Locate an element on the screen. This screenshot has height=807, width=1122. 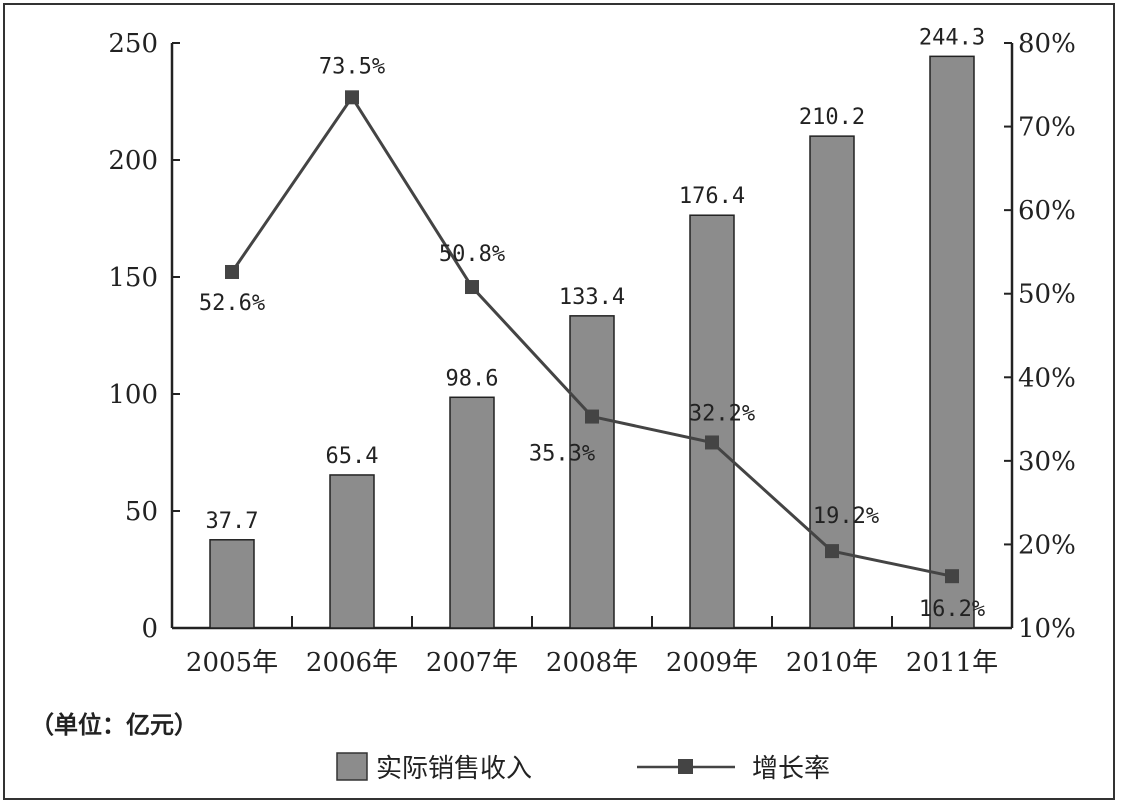
growth-value-label: 16.2% is located at coordinates (952, 609).